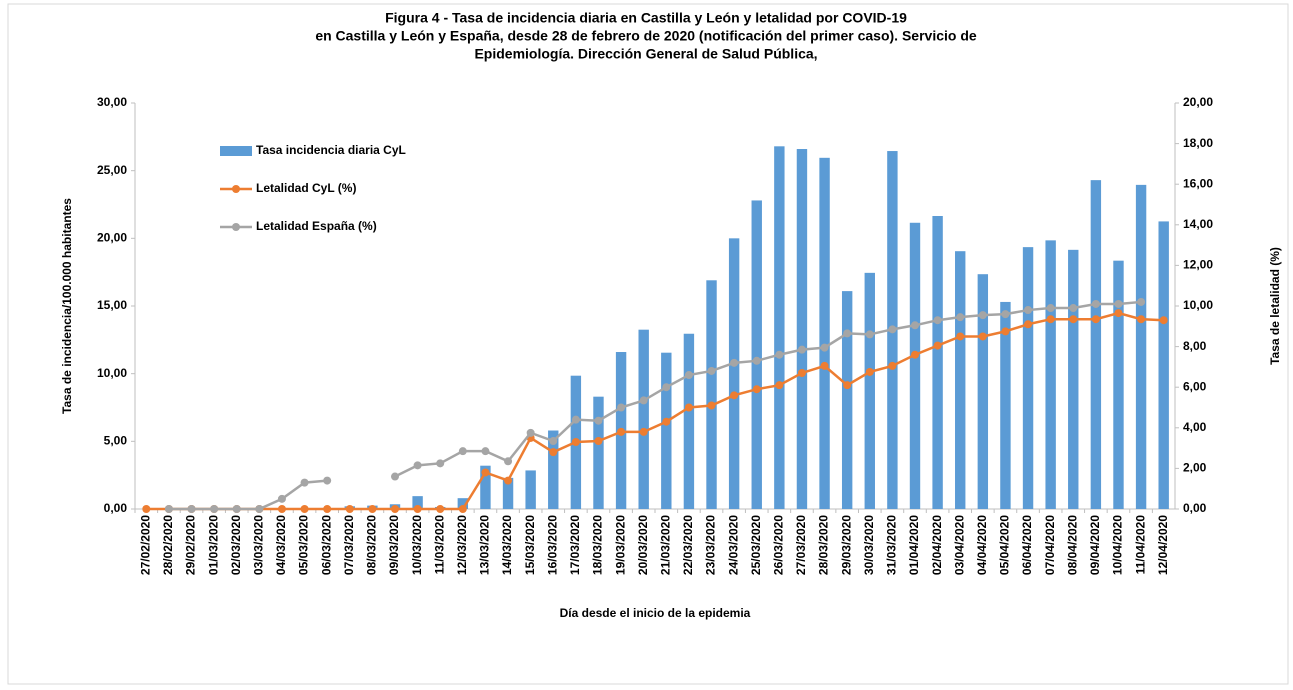  I want to click on y2-tick-label: 8,00, so click(1195, 346).